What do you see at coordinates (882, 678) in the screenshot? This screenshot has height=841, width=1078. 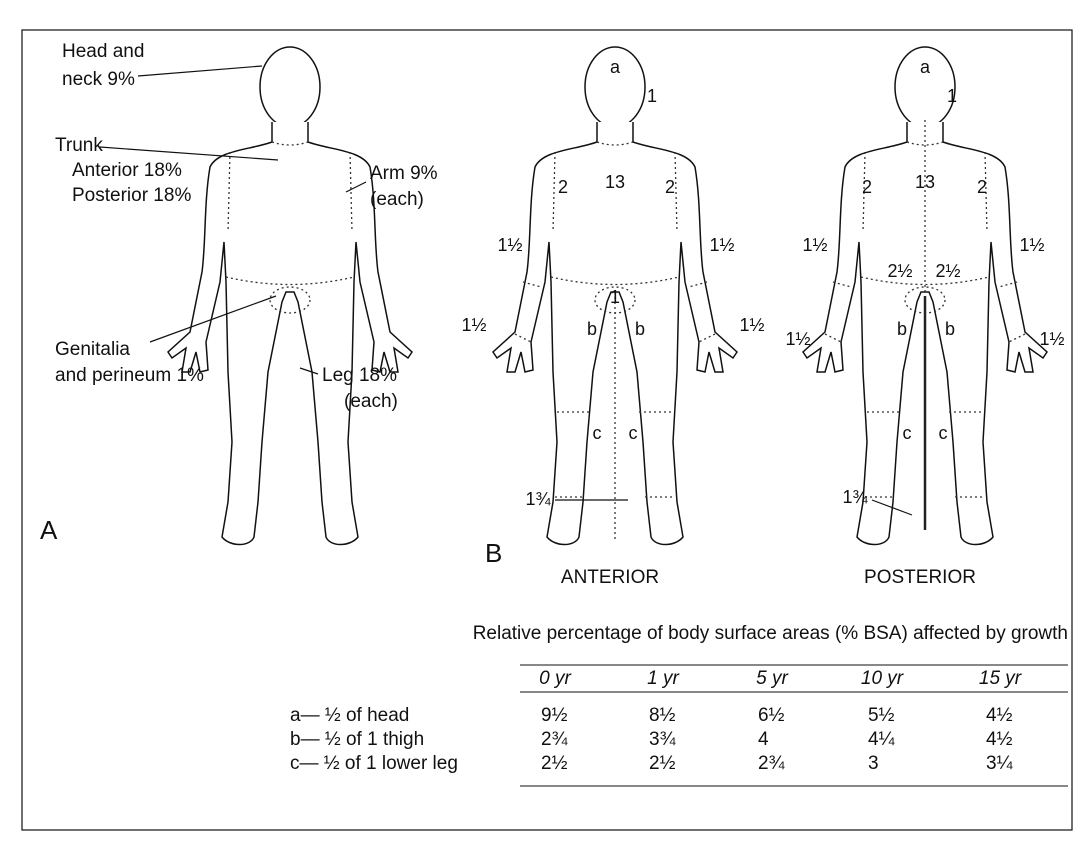 I see `column-header: 10 yr` at bounding box center [882, 678].